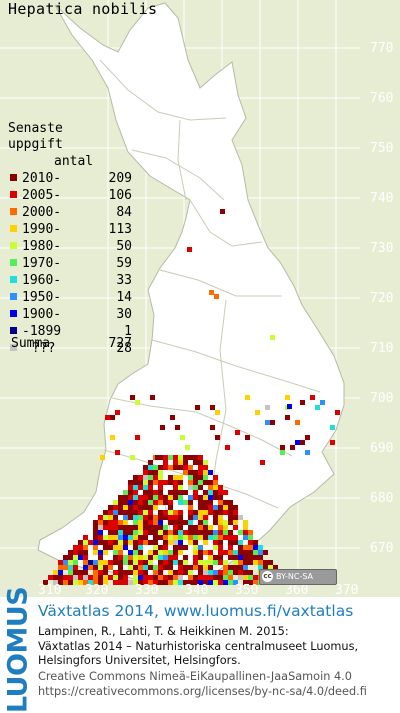 This screenshot has width=400, height=713. Describe the element at coordinates (83, 9) in the screenshot. I see `species-title: Hepatica nobilis` at that location.